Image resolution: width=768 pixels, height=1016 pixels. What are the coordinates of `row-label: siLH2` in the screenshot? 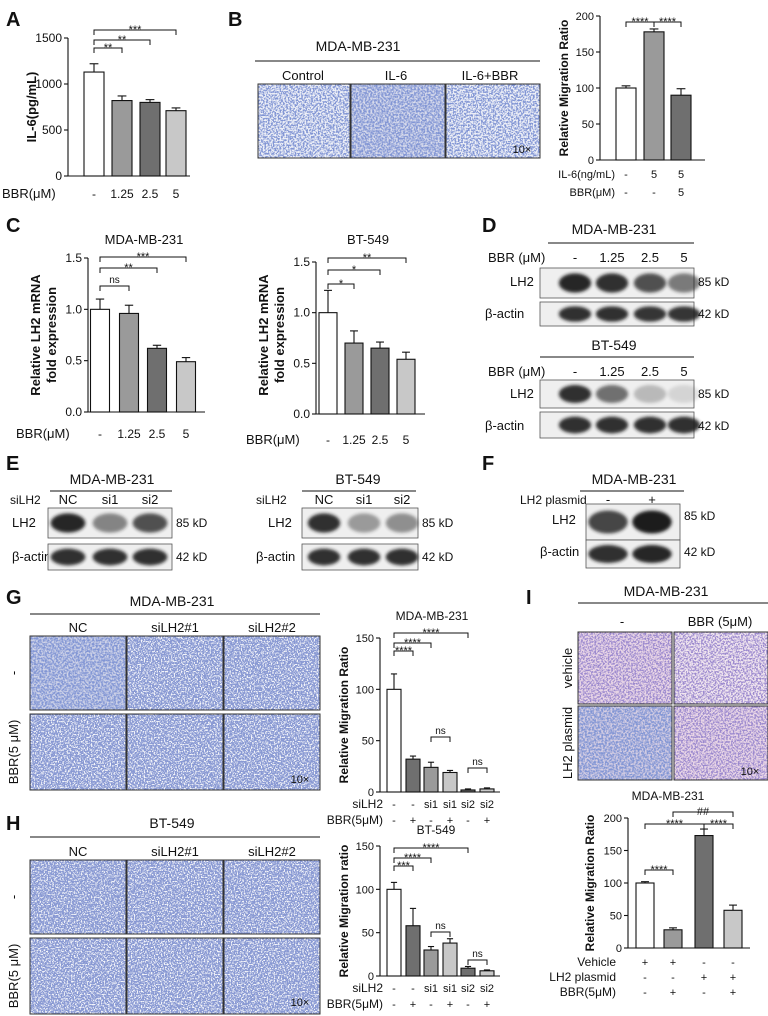 It's located at (367, 804).